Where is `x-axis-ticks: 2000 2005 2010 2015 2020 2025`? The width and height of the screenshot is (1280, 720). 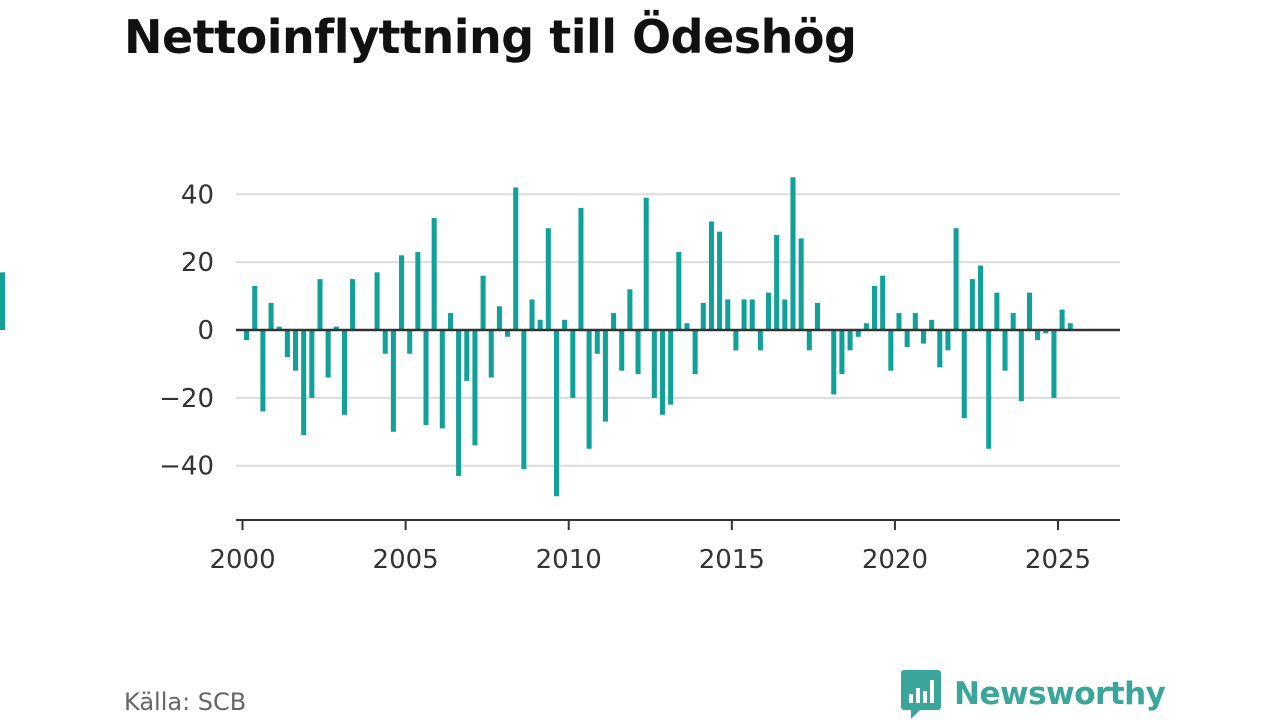 x-axis-ticks: 2000 2005 2010 2015 2020 2025 is located at coordinates (664, 547).